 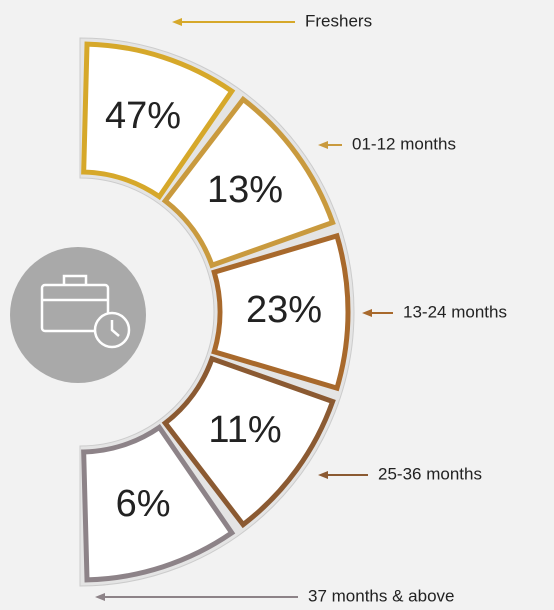 I want to click on category-label: Freshers, so click(x=338, y=20).